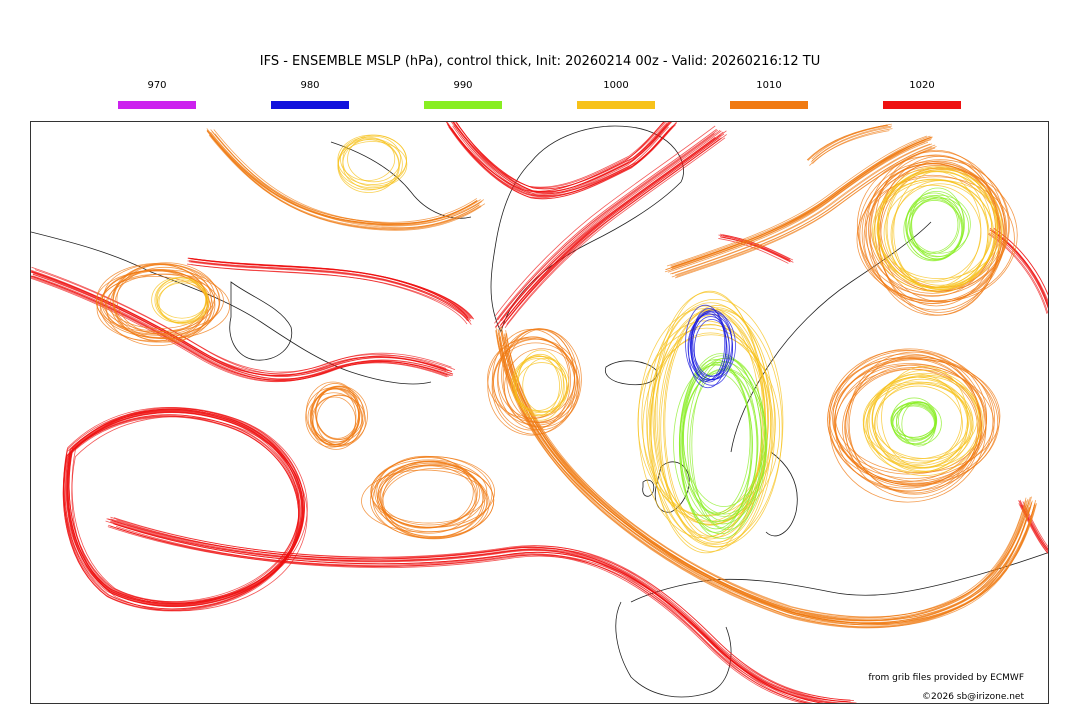 Image resolution: width=1080 pixels, height=718 pixels. I want to click on legend-item-1020: 1020, so click(922, 94).